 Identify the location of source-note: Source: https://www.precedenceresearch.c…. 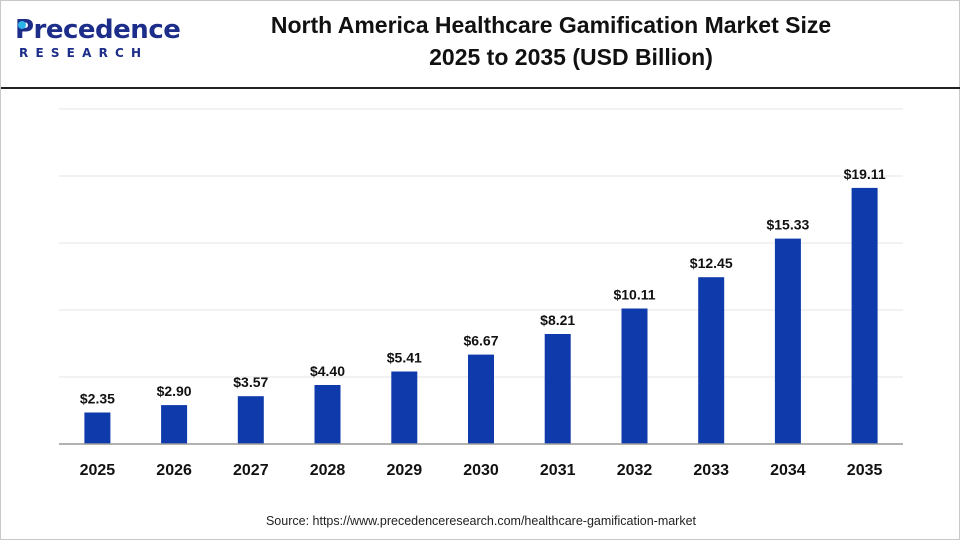
(481, 521).